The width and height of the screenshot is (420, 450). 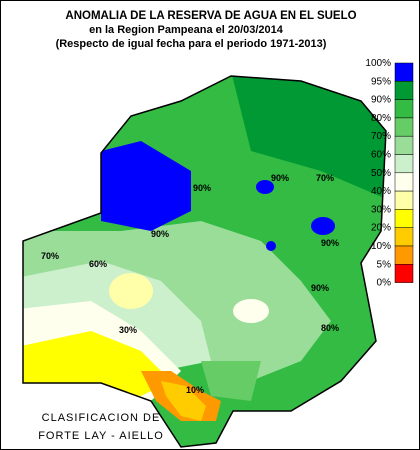 What do you see at coordinates (381, 136) in the screenshot?
I see `legend-label: 70%` at bounding box center [381, 136].